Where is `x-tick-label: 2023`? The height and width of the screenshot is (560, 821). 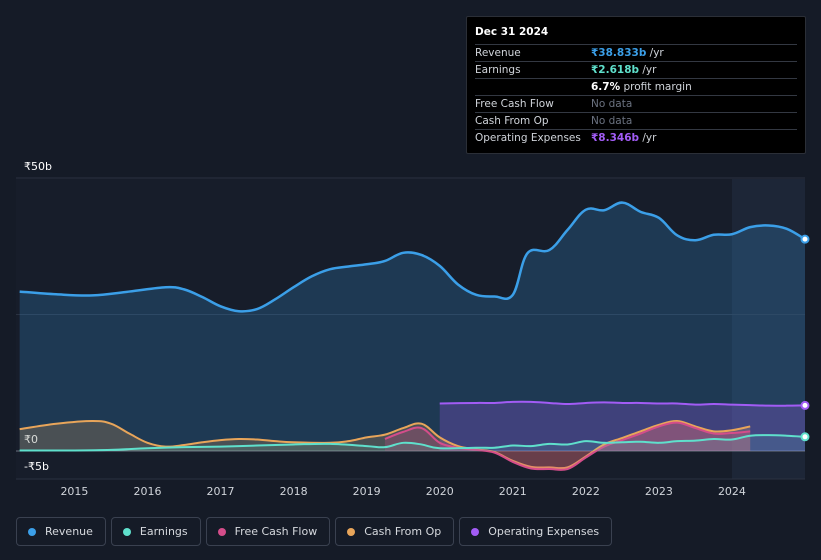
x-tick-label: 2023 is located at coordinates (659, 491).